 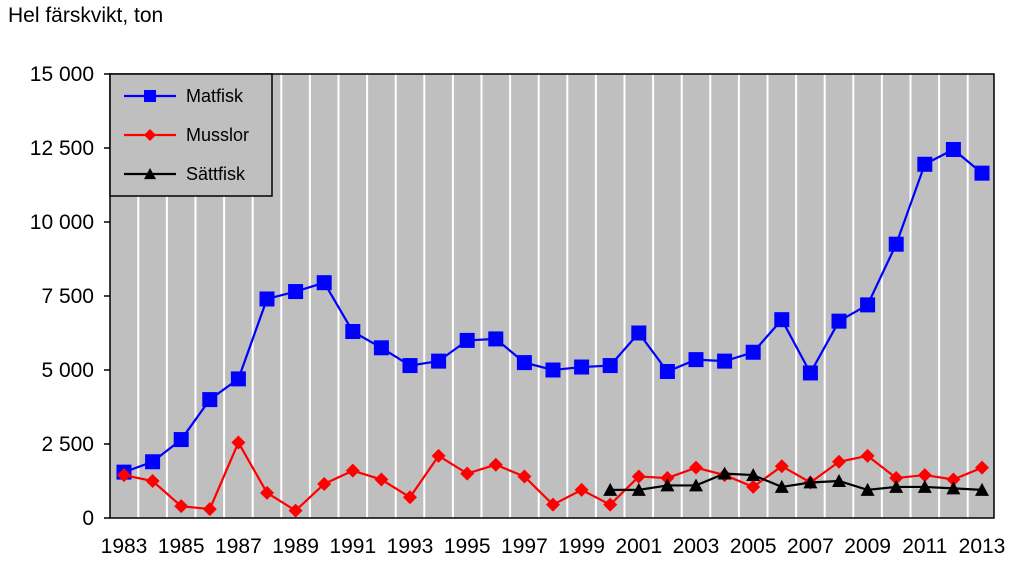 What do you see at coordinates (67, 444) in the screenshot?
I see `y-tick-label: 2 500` at bounding box center [67, 444].